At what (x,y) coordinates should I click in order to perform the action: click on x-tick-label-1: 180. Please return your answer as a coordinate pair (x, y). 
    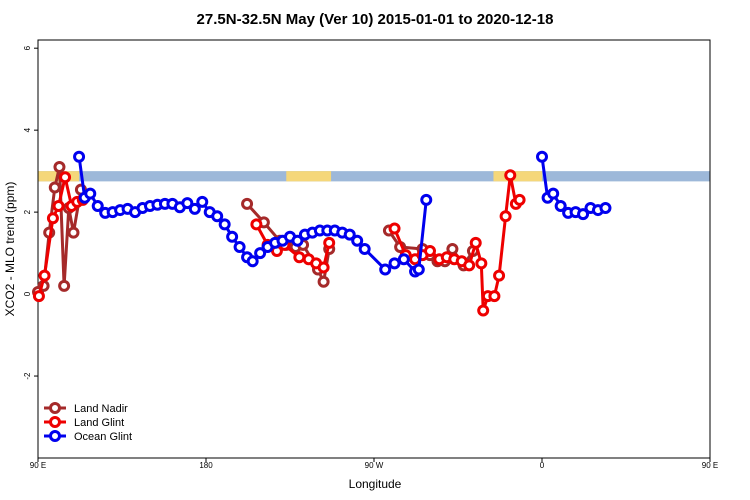
    Looking at the image, I should click on (206, 465).